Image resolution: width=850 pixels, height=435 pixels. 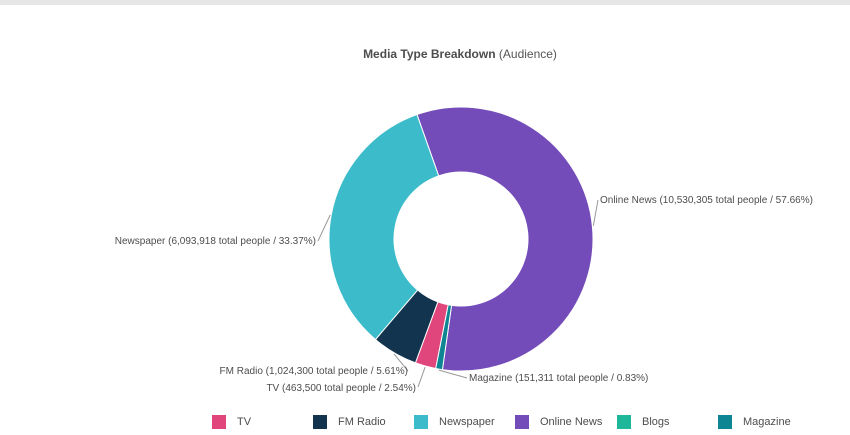 I want to click on legend-swatch-blogs, so click(x=624, y=422).